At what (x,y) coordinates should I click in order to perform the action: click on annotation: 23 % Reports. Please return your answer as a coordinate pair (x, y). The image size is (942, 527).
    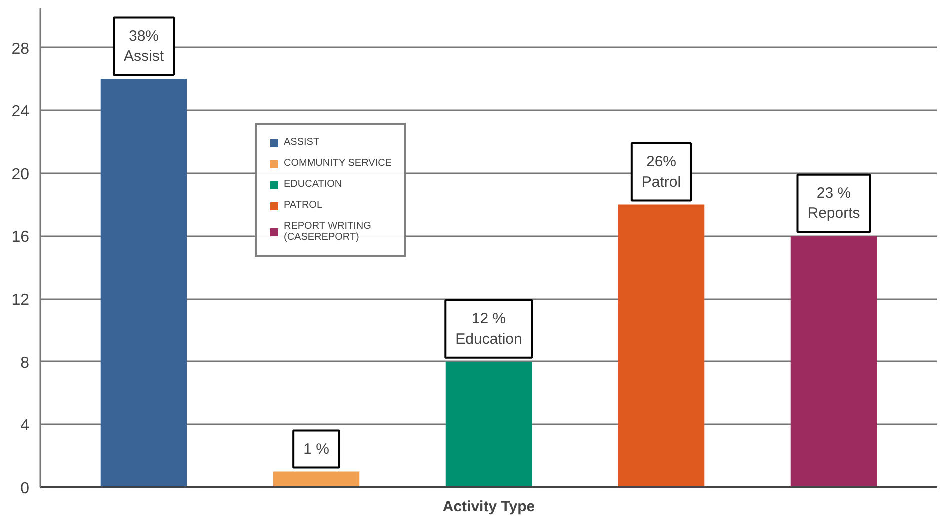
    Looking at the image, I should click on (834, 203).